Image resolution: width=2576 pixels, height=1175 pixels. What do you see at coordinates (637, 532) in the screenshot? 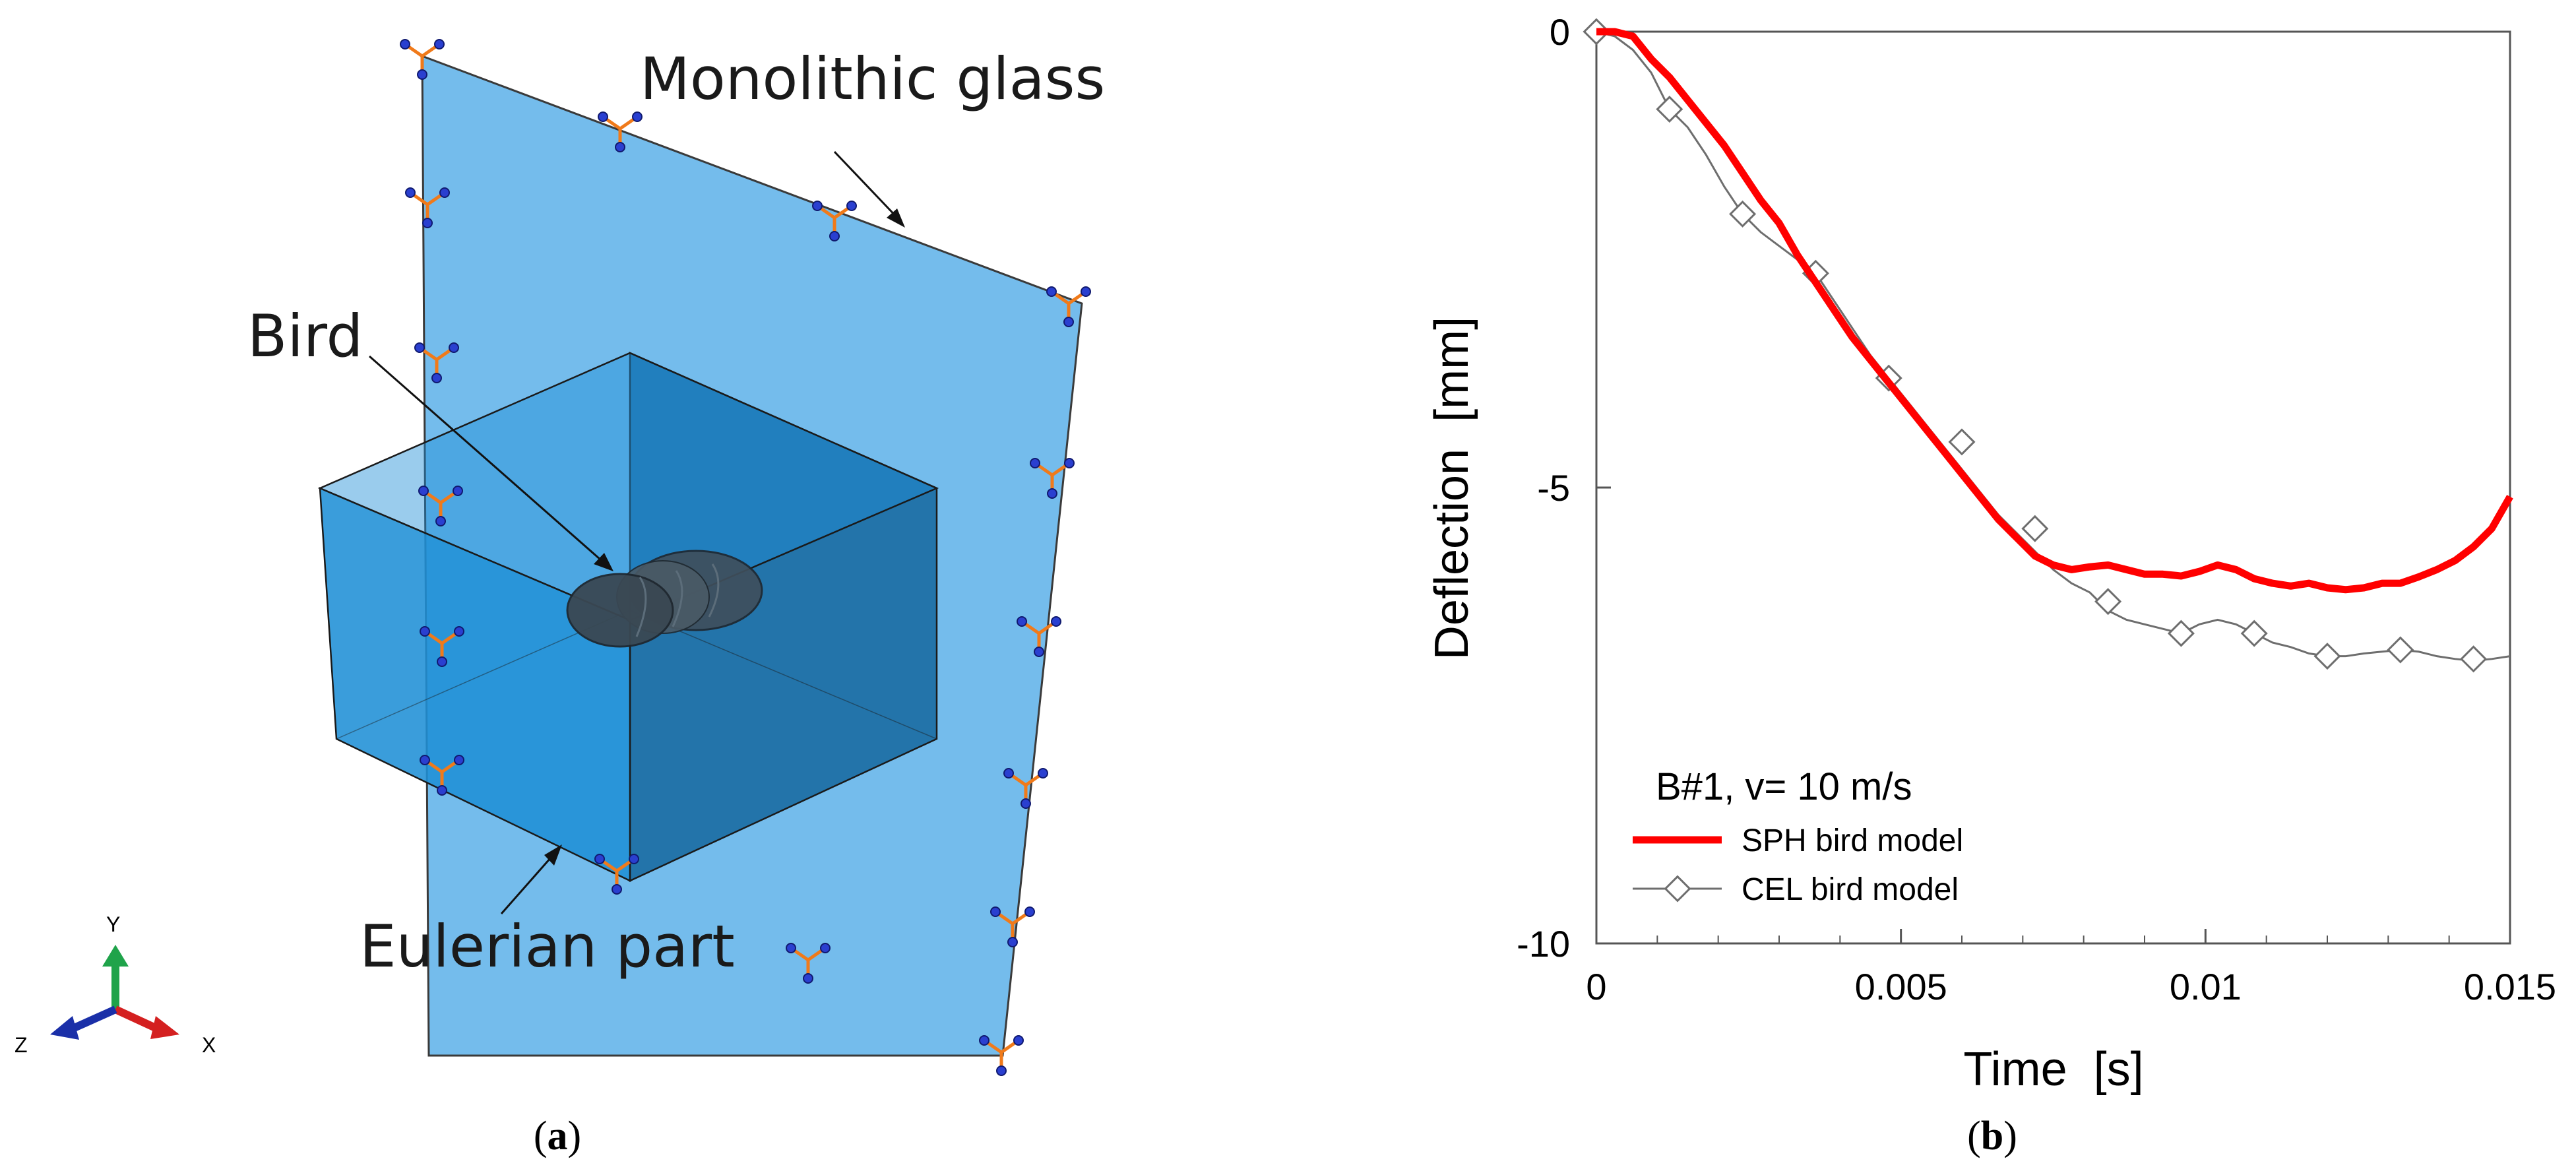
I see `annotation-arrows` at bounding box center [637, 532].